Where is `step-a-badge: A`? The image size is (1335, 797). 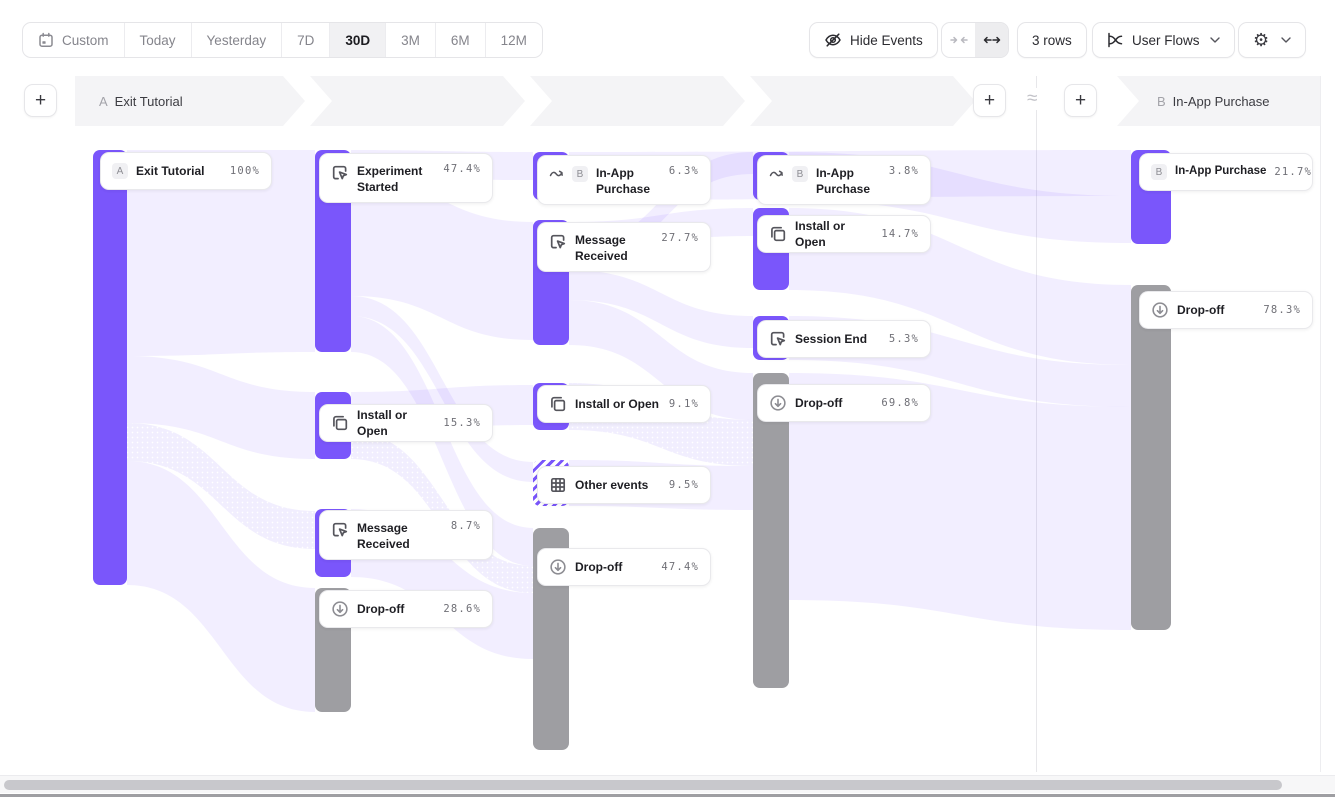
step-a-badge: A is located at coordinates (120, 171).